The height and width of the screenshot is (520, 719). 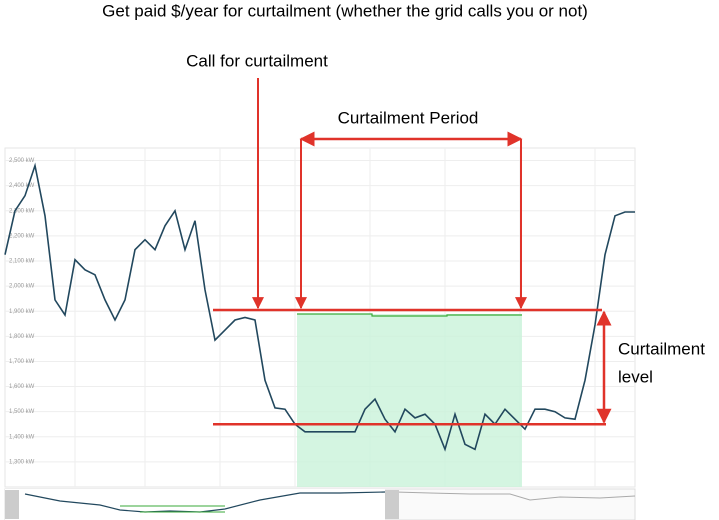 I want to click on y-tick-label: 2,100 kW, so click(x=22, y=262).